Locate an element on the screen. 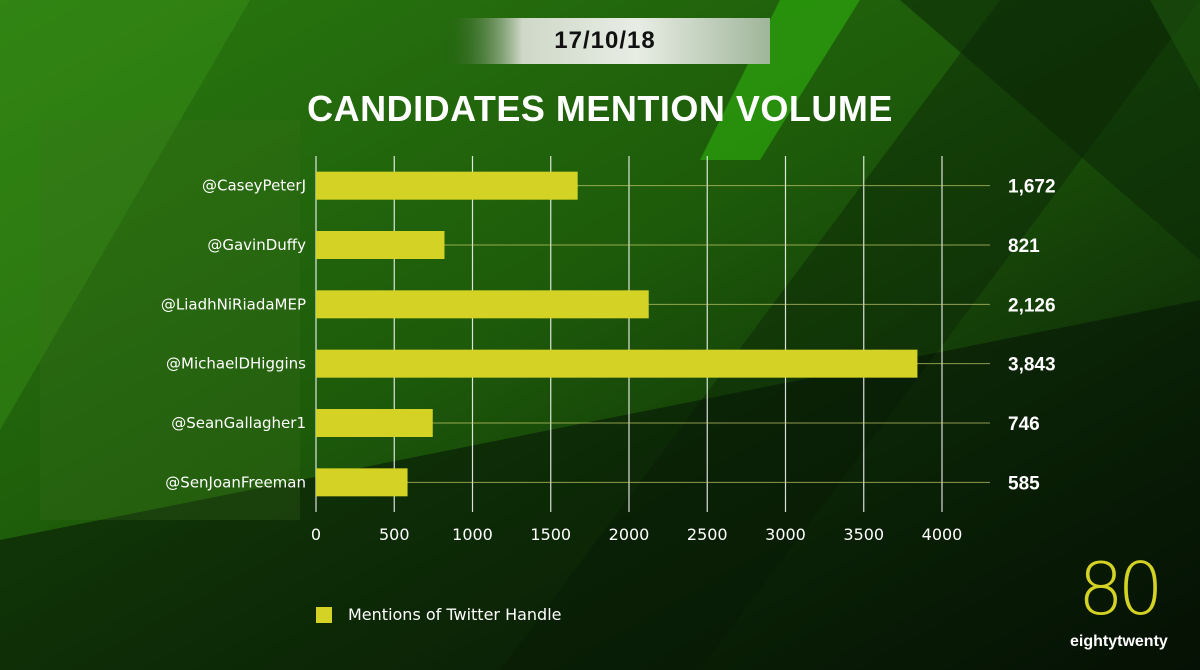 This screenshot has height=670, width=1200. logo-number: 80 is located at coordinates (1121, 589).